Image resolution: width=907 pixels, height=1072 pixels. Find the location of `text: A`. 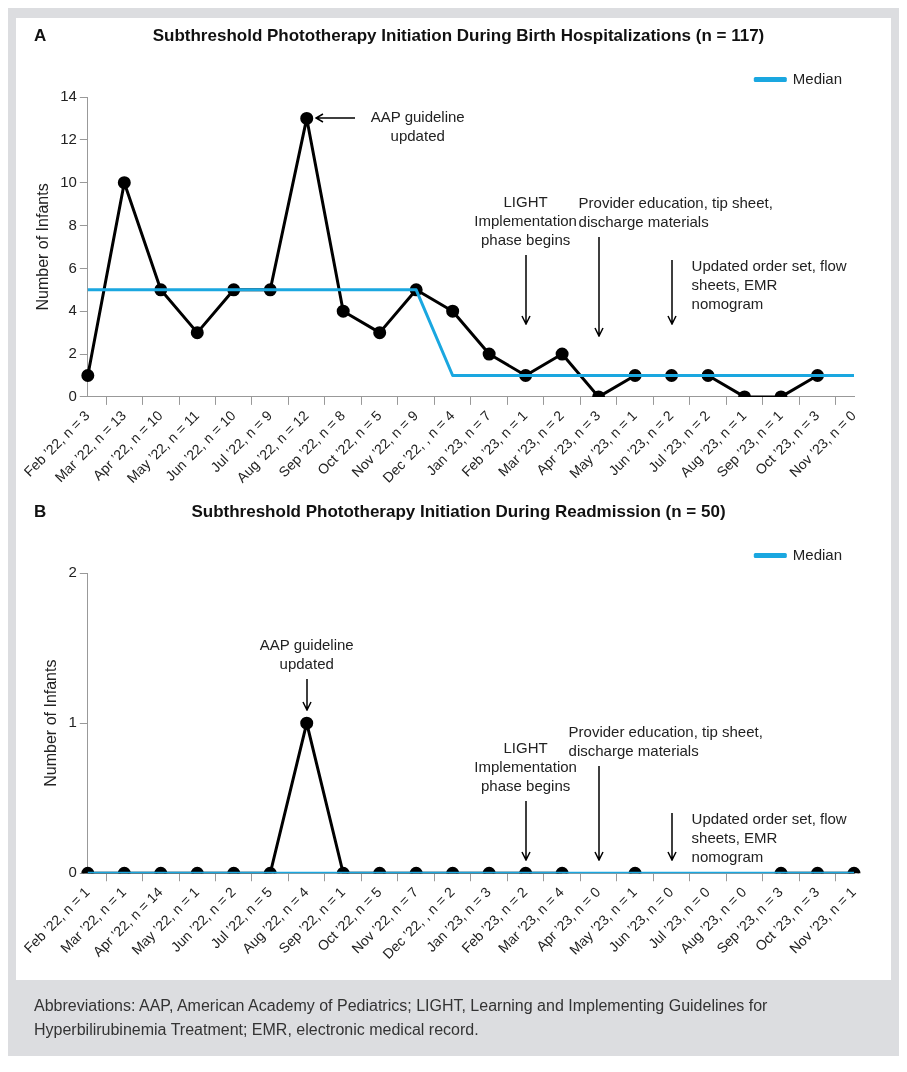

text: A is located at coordinates (41, 36).